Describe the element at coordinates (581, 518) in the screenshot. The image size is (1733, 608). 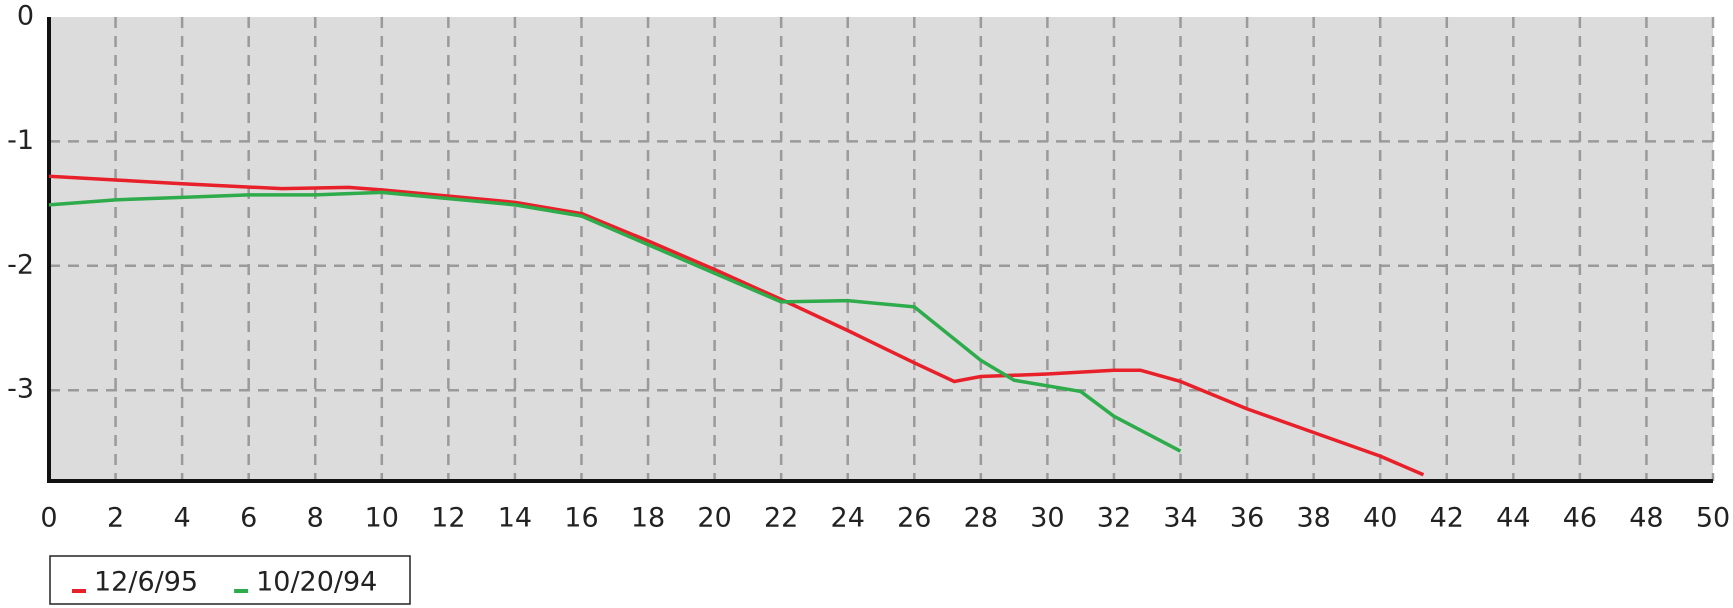
I see `x-tick-label: 16` at that location.